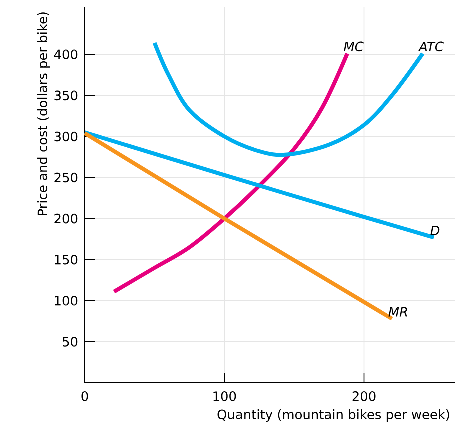 The image size is (455, 437). What do you see at coordinates (354, 47) in the screenshot?
I see `series-label: MC` at bounding box center [354, 47].